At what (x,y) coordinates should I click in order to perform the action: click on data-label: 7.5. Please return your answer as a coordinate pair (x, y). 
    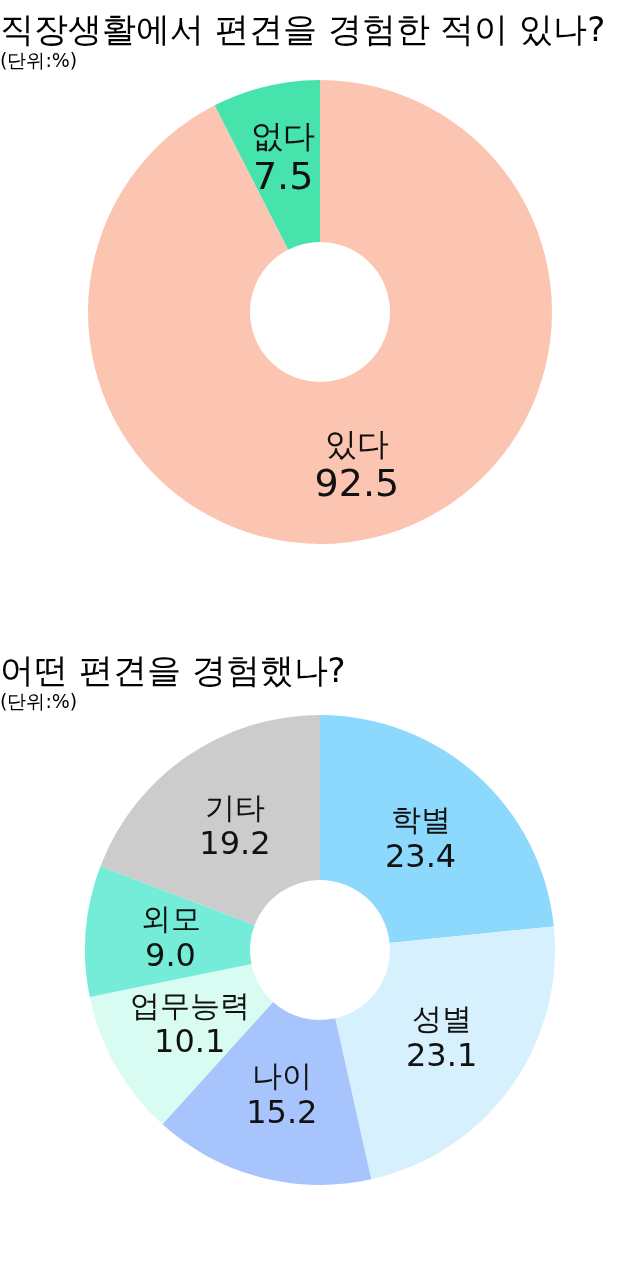
    Looking at the image, I should click on (283, 175).